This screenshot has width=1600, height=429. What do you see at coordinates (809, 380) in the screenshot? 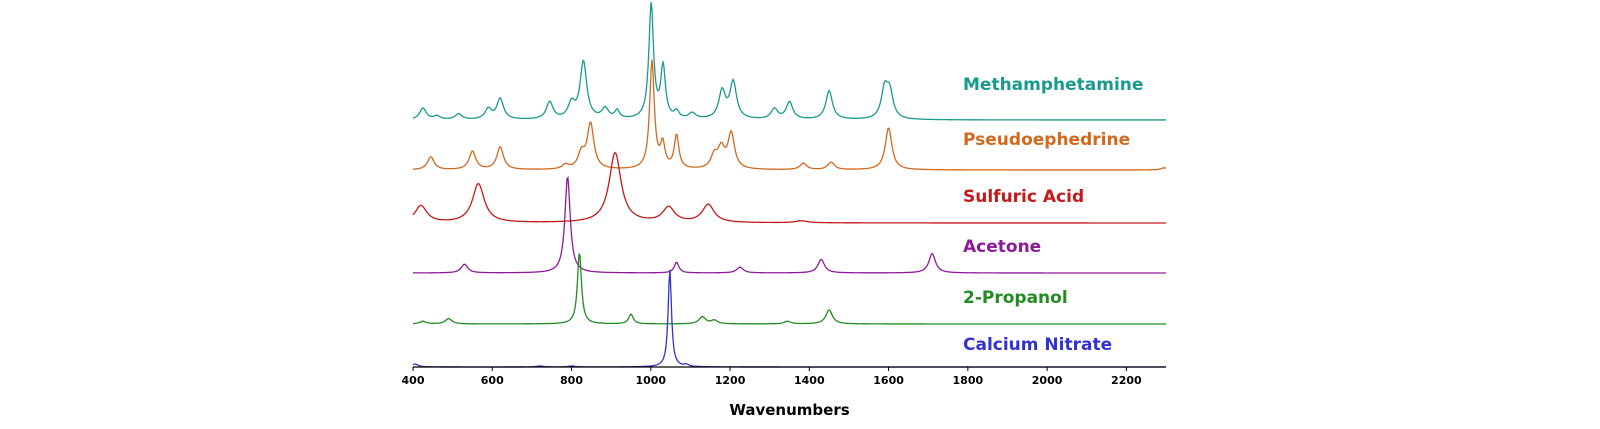
I see `x-tick-label-1400: 1400` at bounding box center [809, 380].